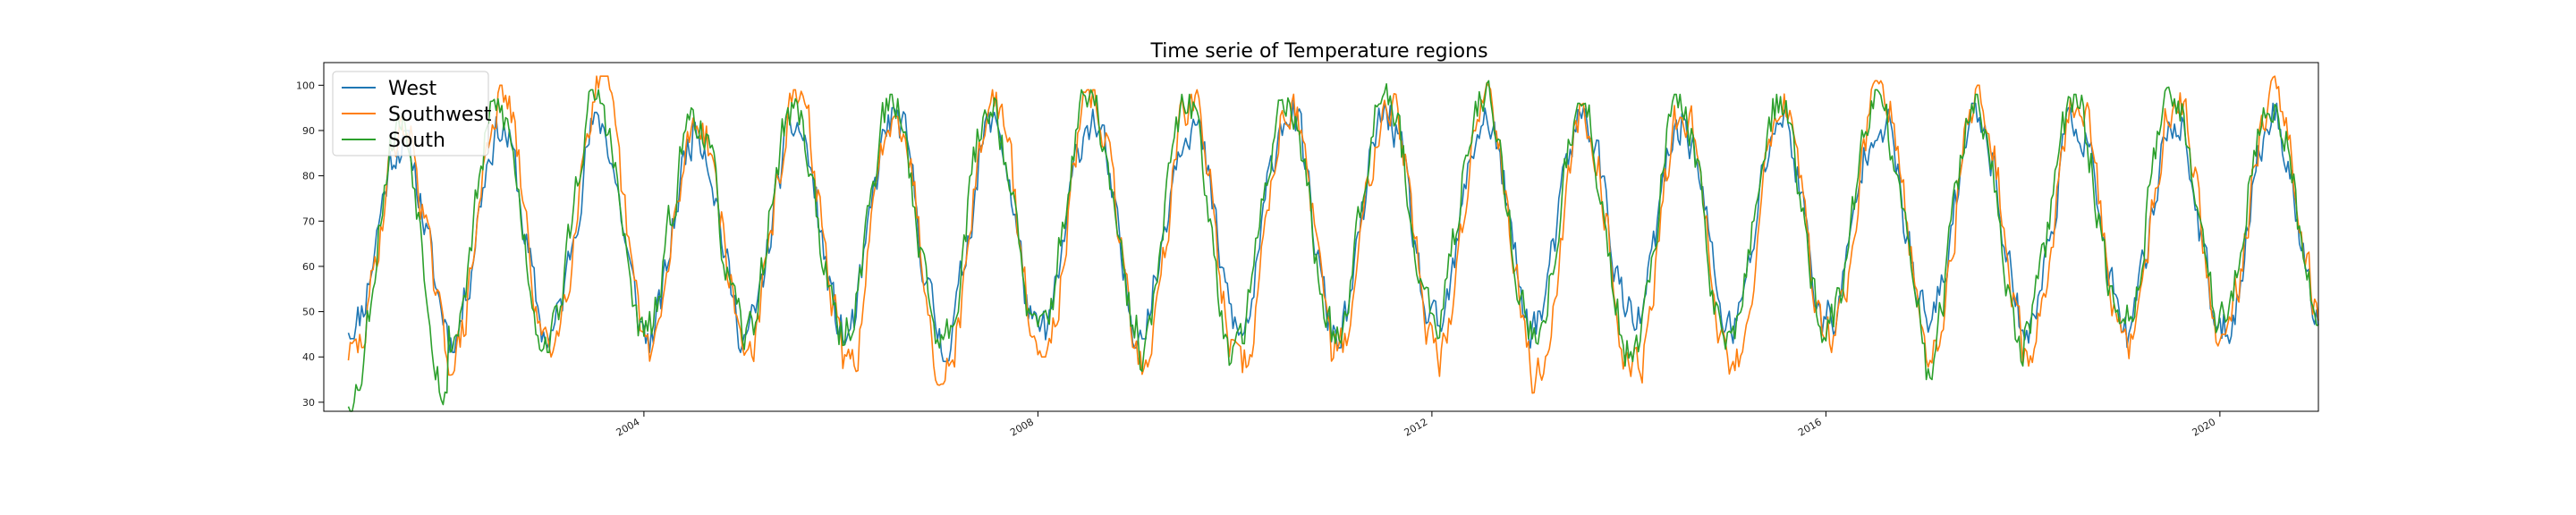  What do you see at coordinates (308, 403) in the screenshot?
I see `y-tick-label: 30` at bounding box center [308, 403].